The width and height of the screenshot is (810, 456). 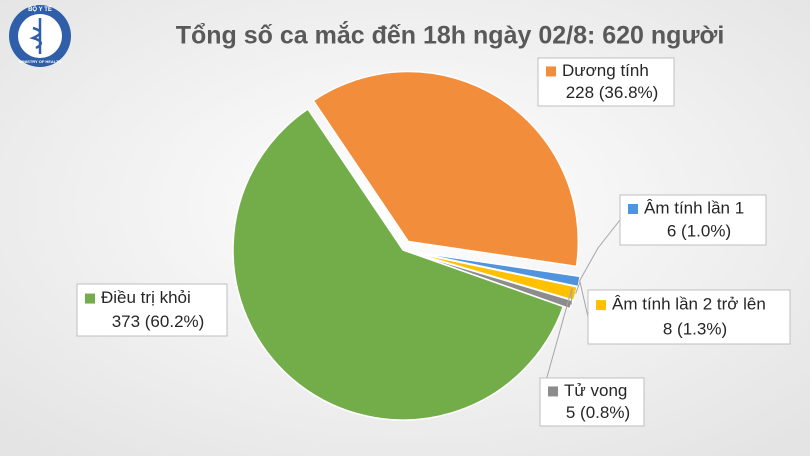 I want to click on logo: BỘ Y TẾ MINISTRY OF HEALTH, so click(x=40, y=36).